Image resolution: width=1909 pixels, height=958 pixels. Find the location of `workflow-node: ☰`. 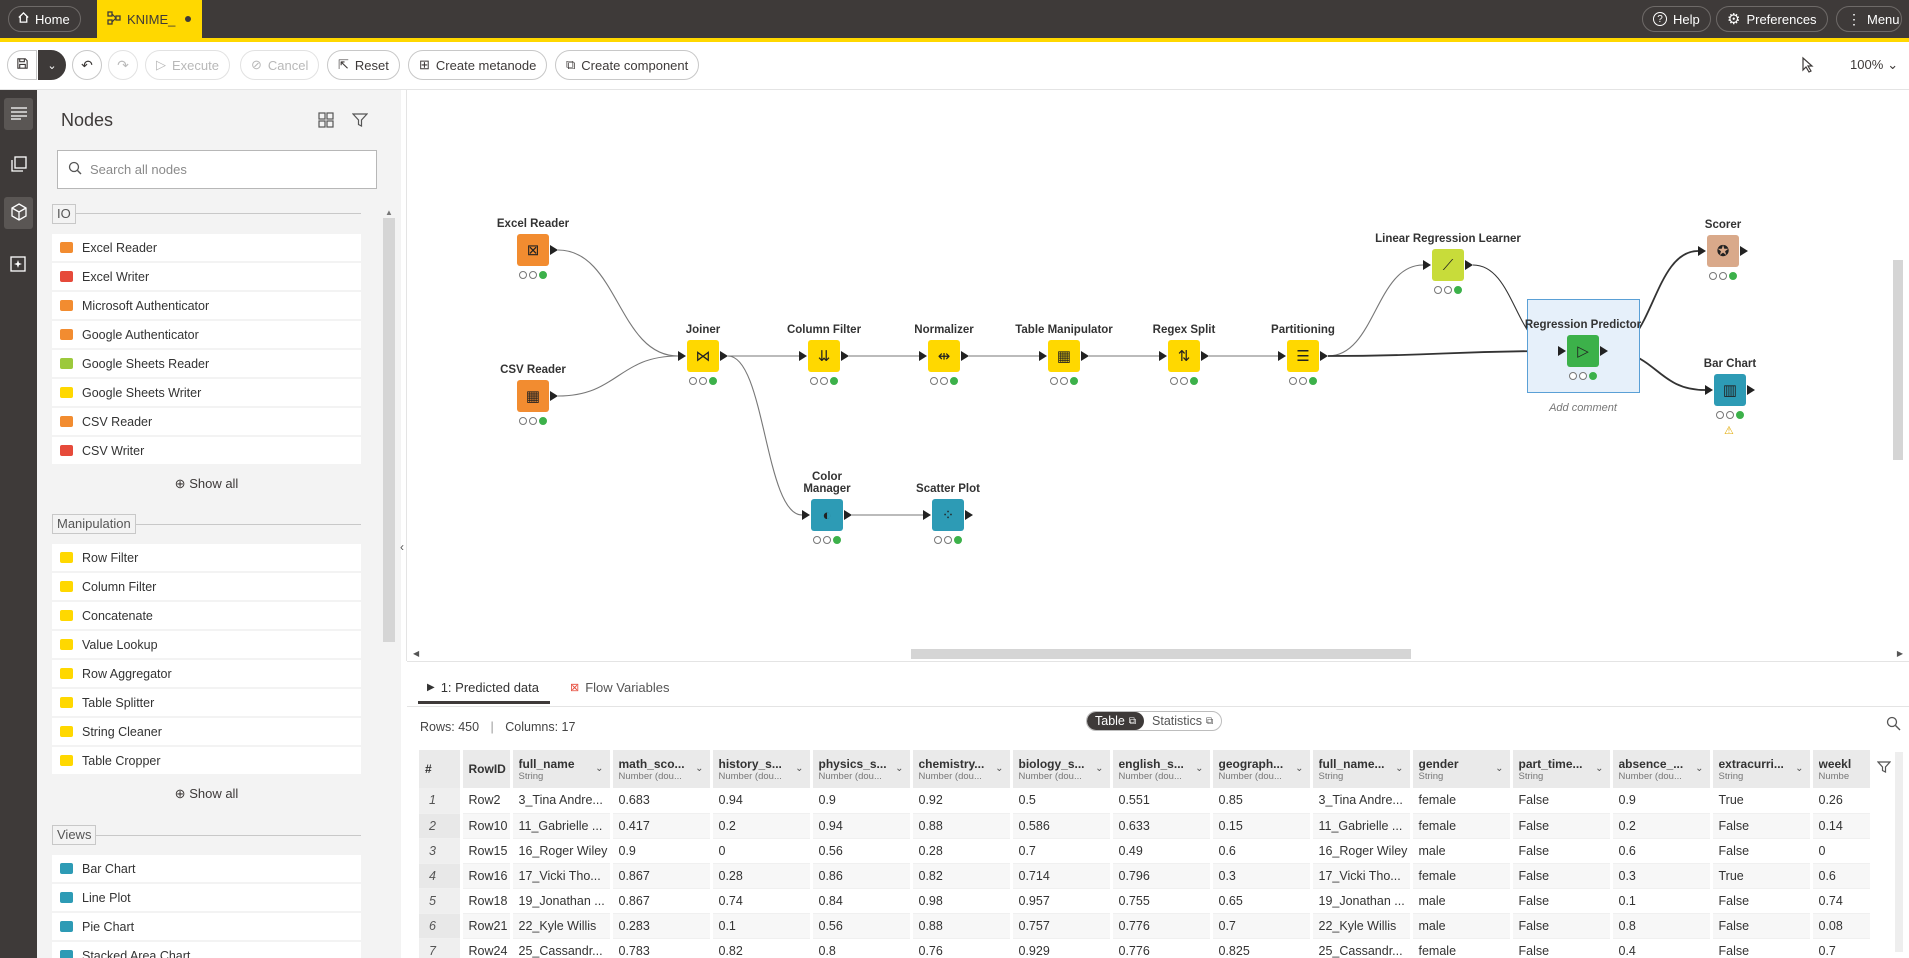

workflow-node: ☰ is located at coordinates (1303, 356).